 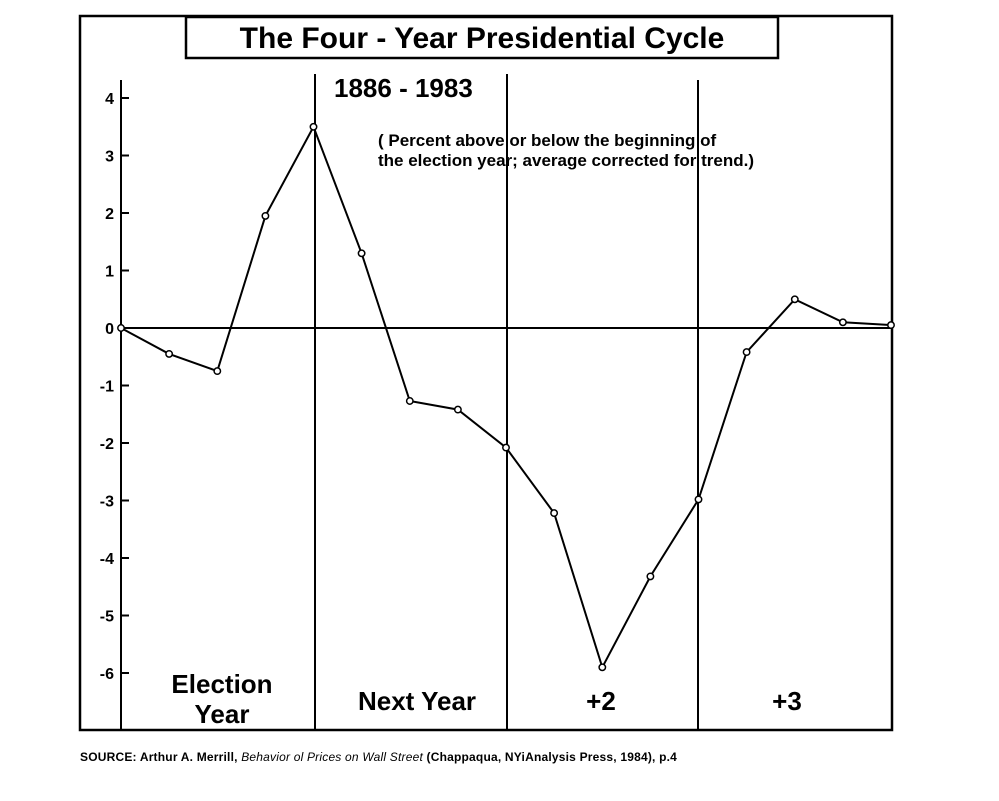 I want to click on y-tick-label: -2, so click(x=107, y=444).